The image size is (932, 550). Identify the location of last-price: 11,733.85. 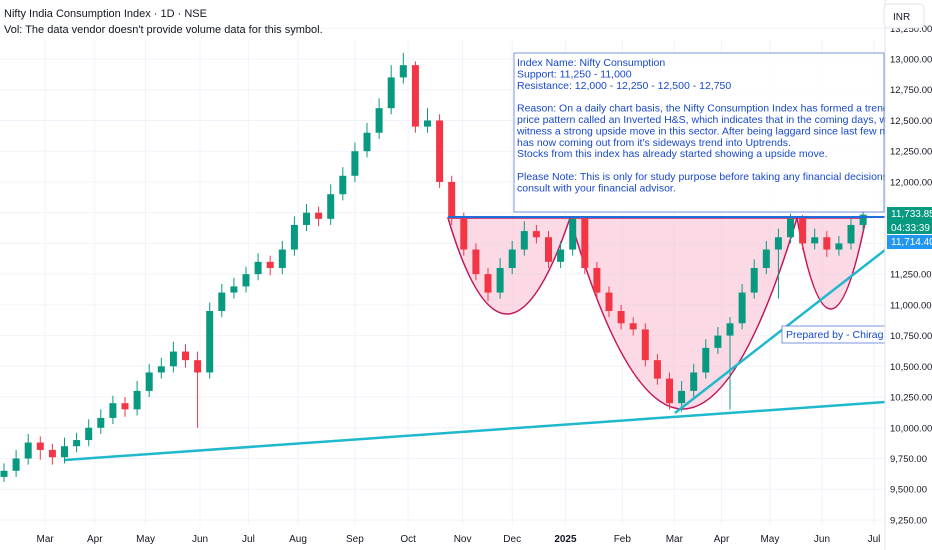
(911, 214).